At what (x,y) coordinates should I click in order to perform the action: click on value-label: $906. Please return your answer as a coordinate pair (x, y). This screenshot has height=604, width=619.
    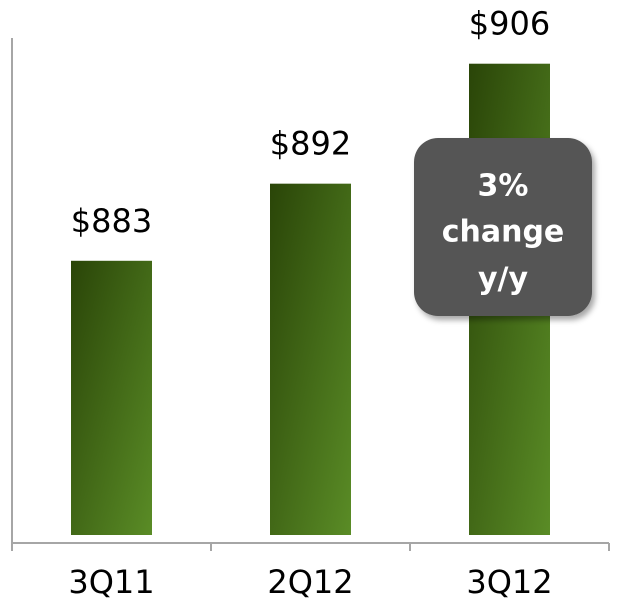
    Looking at the image, I should click on (509, 24).